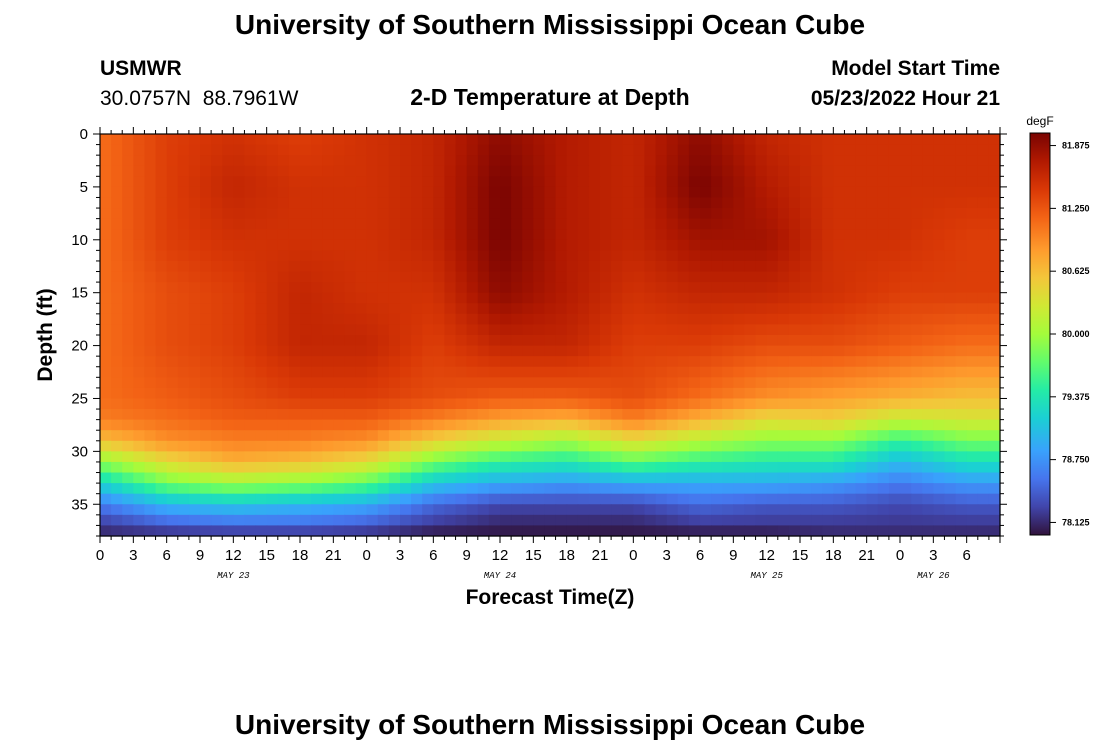 This screenshot has height=750, width=1100. Describe the element at coordinates (84, 134) in the screenshot. I see `y-tick-label: 0` at that location.